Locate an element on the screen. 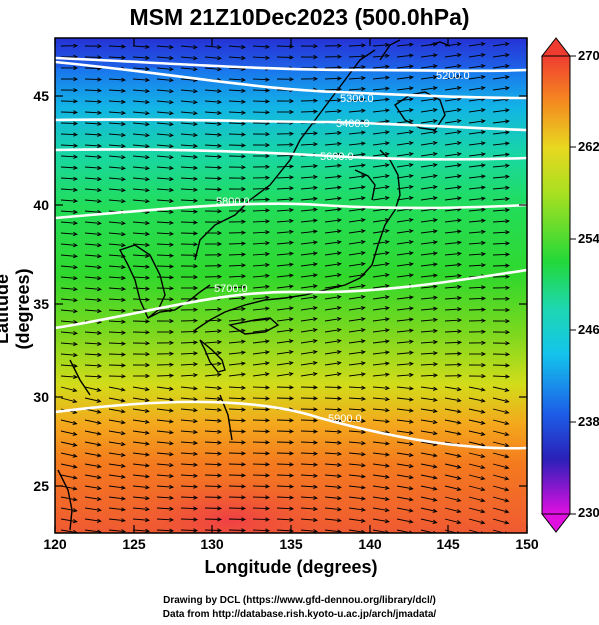  x-tick-label: 150 is located at coordinates (527, 544).